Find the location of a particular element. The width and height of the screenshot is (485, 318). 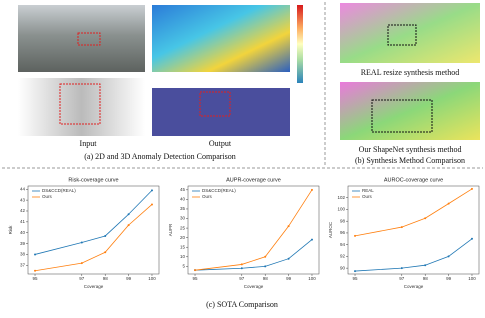

y-tick-label: 10 is located at coordinates (183, 256).